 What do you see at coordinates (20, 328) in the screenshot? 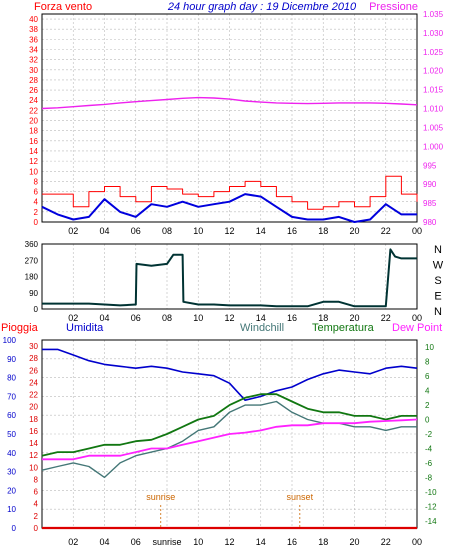
I see `rain-axis-label: Pioggia` at bounding box center [20, 328].